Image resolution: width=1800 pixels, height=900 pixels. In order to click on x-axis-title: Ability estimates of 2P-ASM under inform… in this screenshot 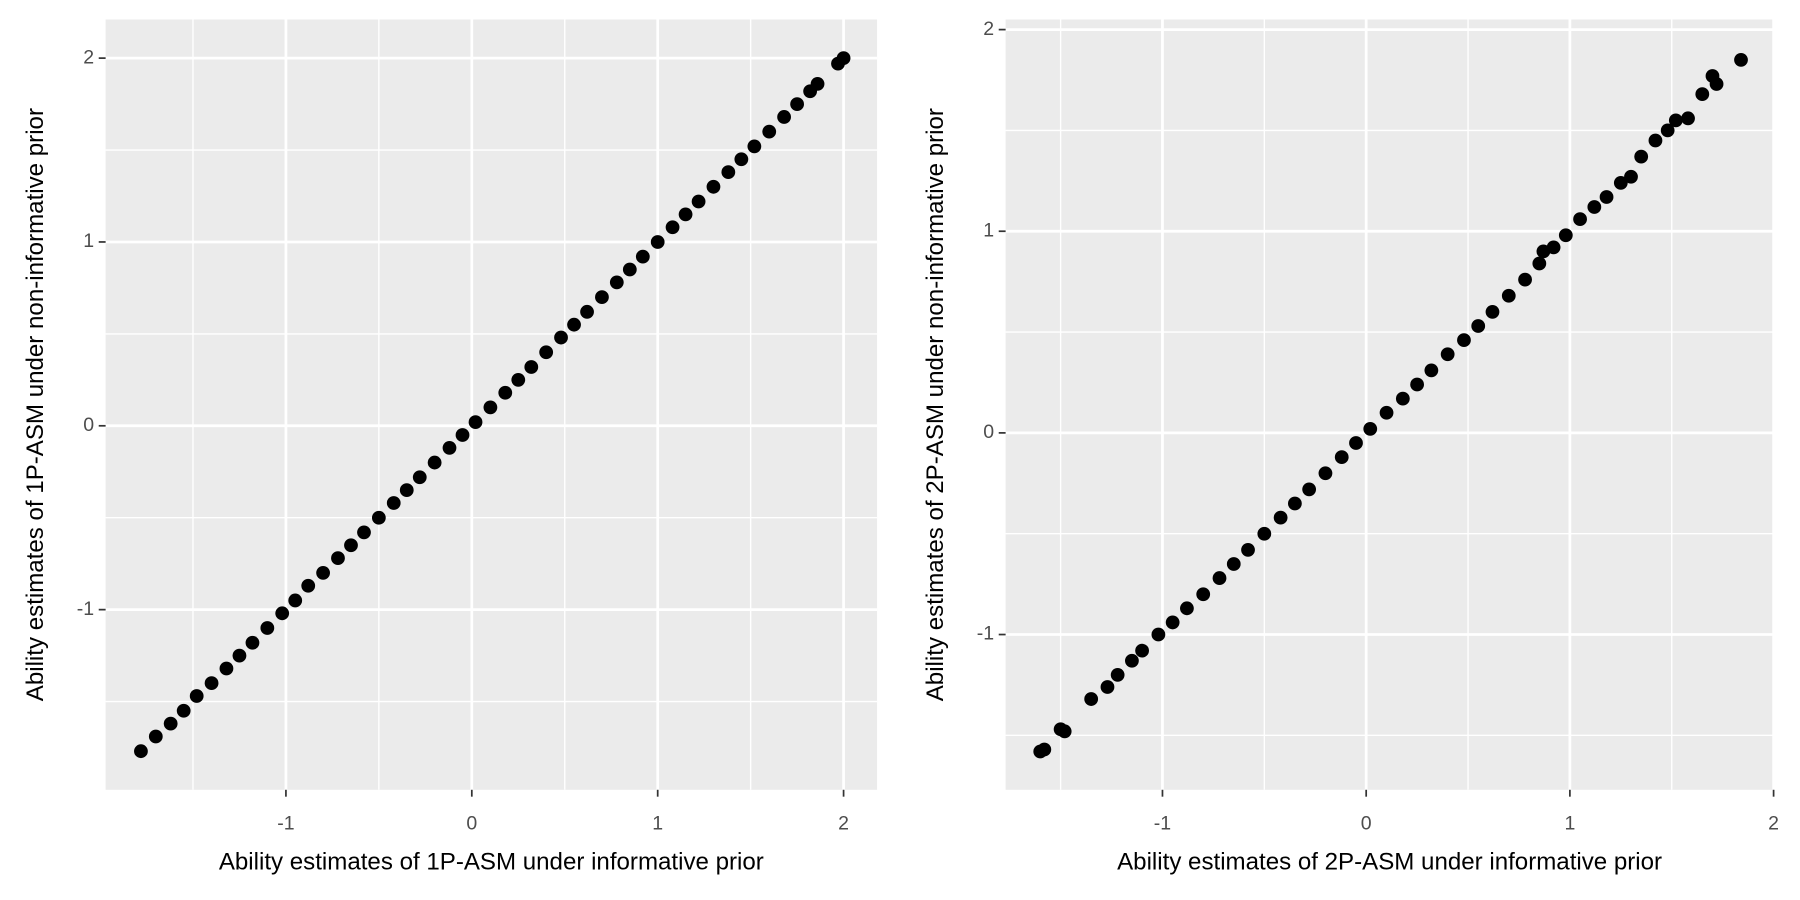, I will do `click(1389, 862)`.